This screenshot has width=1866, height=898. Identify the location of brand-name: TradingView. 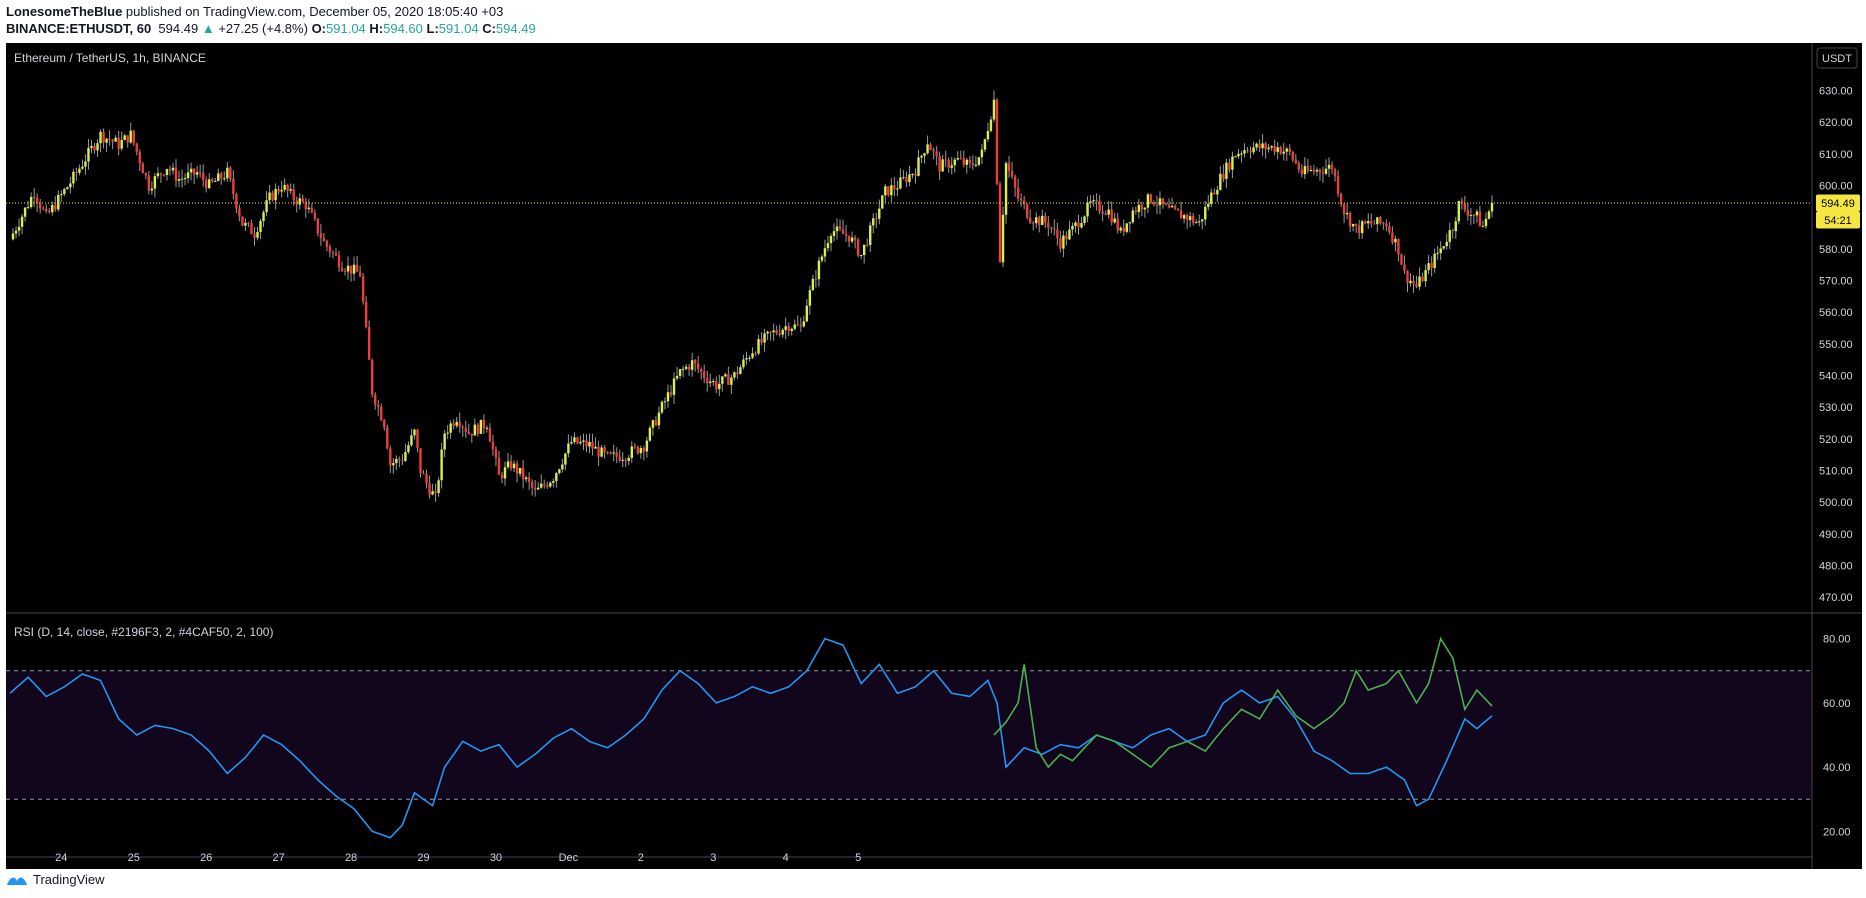
(69, 879).